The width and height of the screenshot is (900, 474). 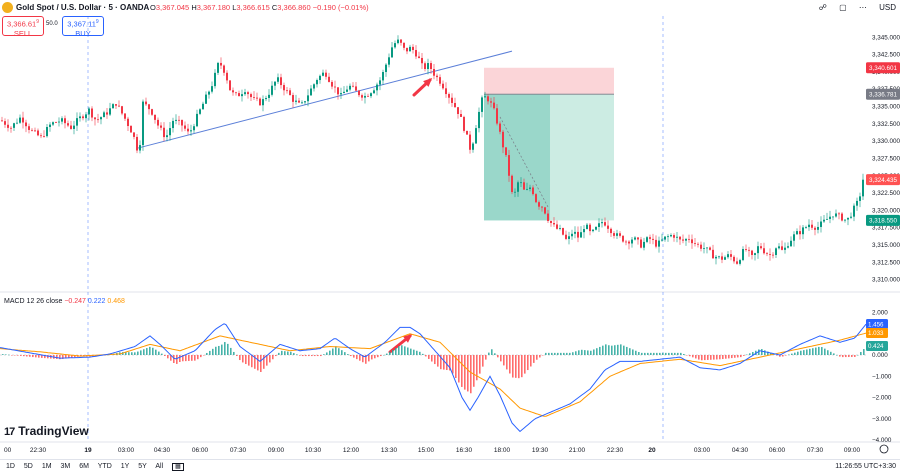 I want to click on range-6m: 6M, so click(x=84, y=466).